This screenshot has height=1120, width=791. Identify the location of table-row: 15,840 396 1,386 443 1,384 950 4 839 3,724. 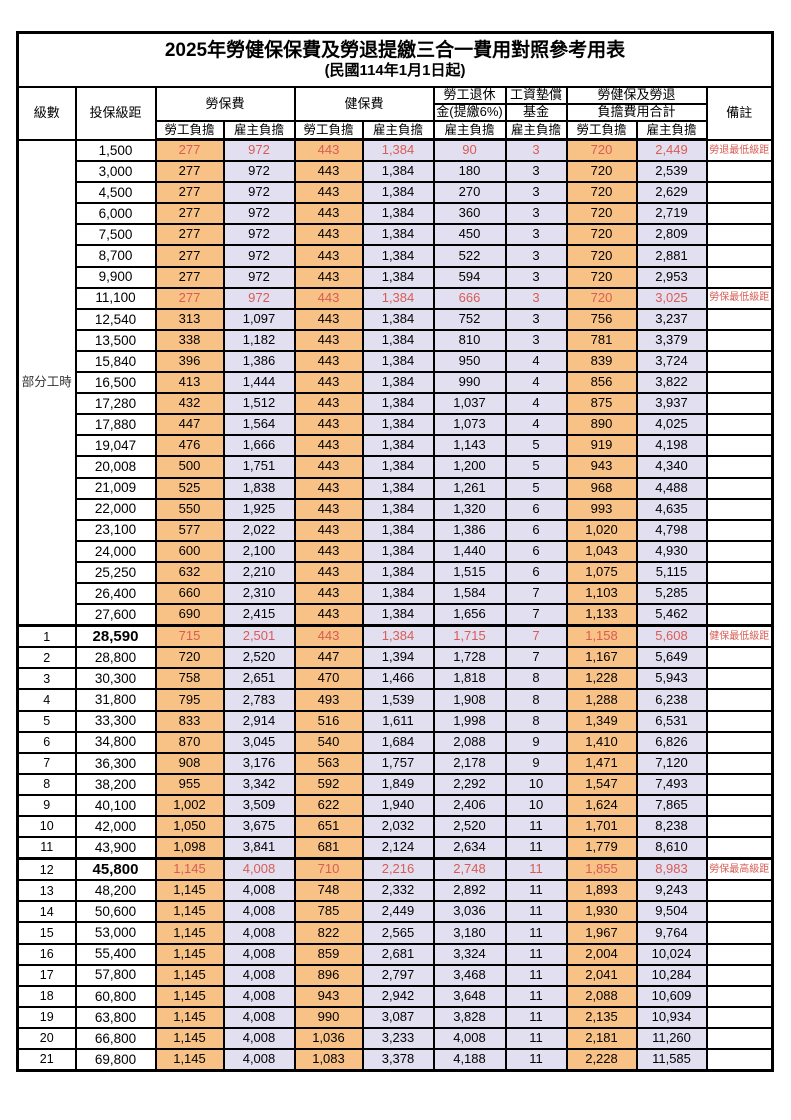
(396, 361).